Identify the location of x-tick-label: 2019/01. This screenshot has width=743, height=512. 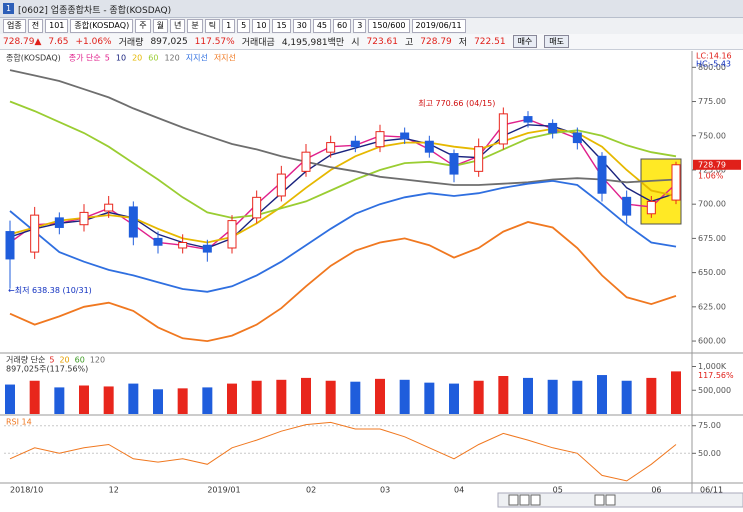
(223, 490).